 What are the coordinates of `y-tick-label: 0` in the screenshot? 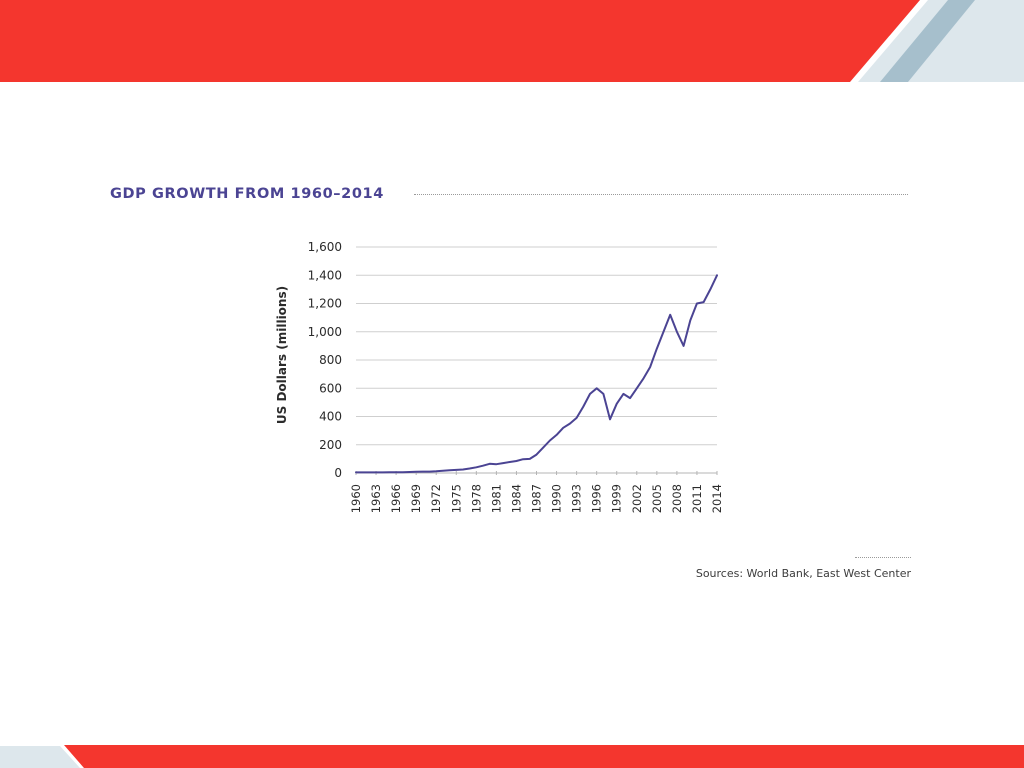 It's located at (338, 473).